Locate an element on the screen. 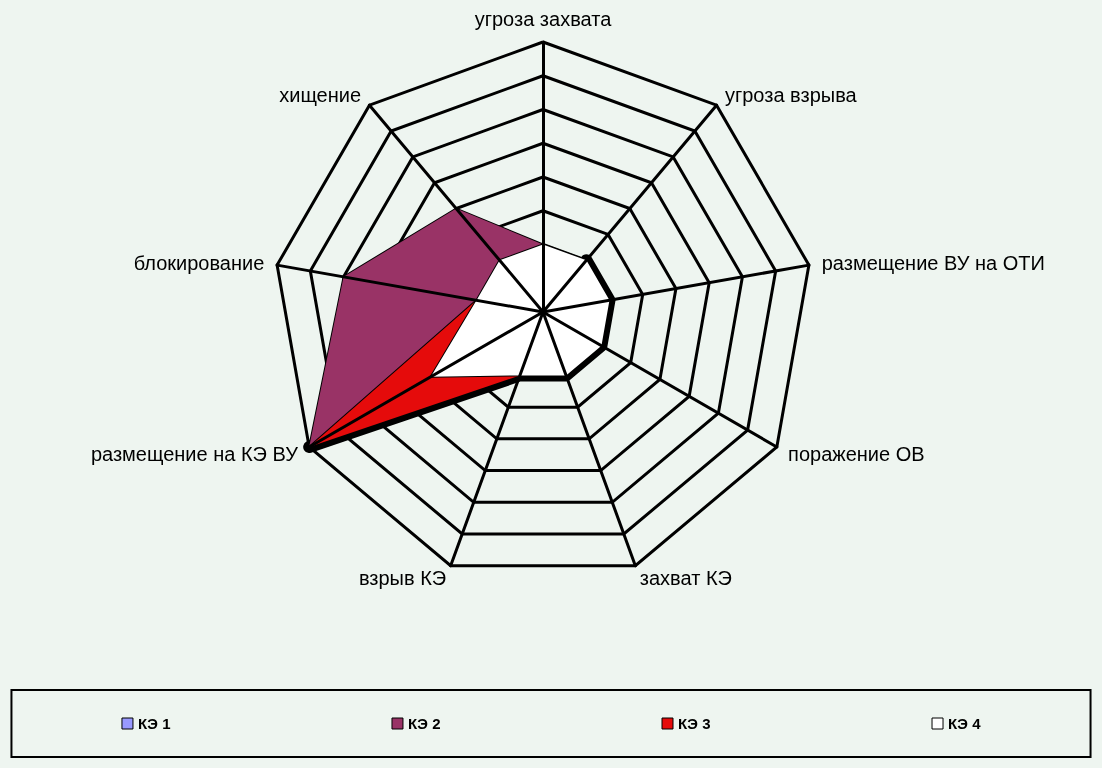  spoke-label: хищение is located at coordinates (320, 95).